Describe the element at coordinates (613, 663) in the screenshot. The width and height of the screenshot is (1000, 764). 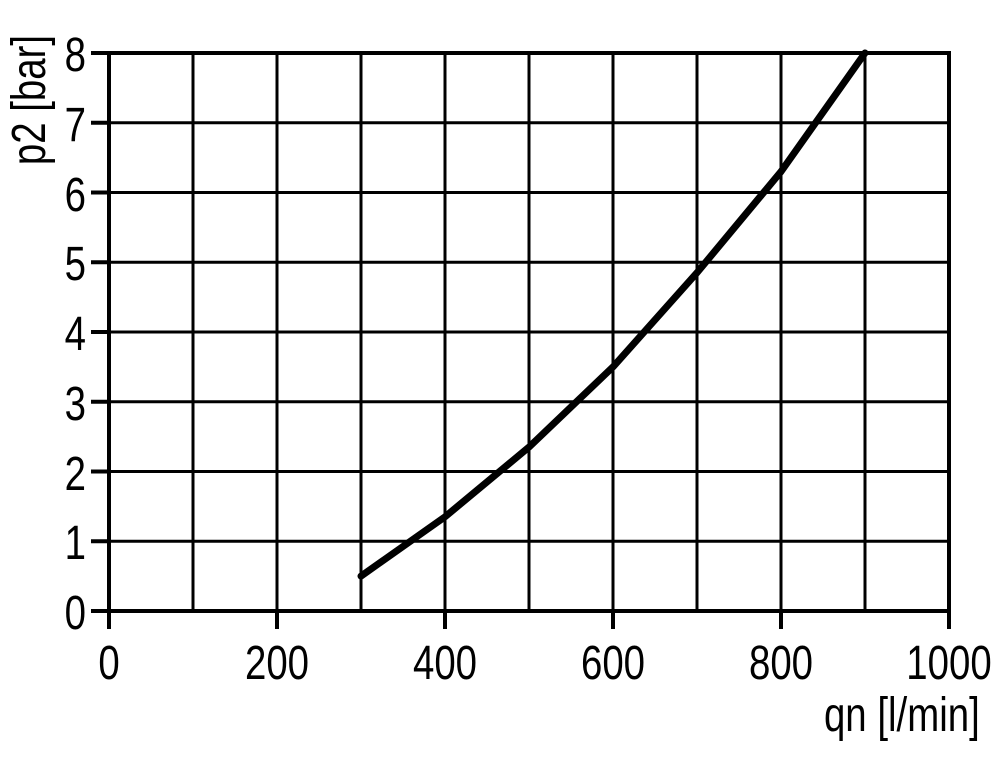
I see `x-tick-label: 600` at that location.